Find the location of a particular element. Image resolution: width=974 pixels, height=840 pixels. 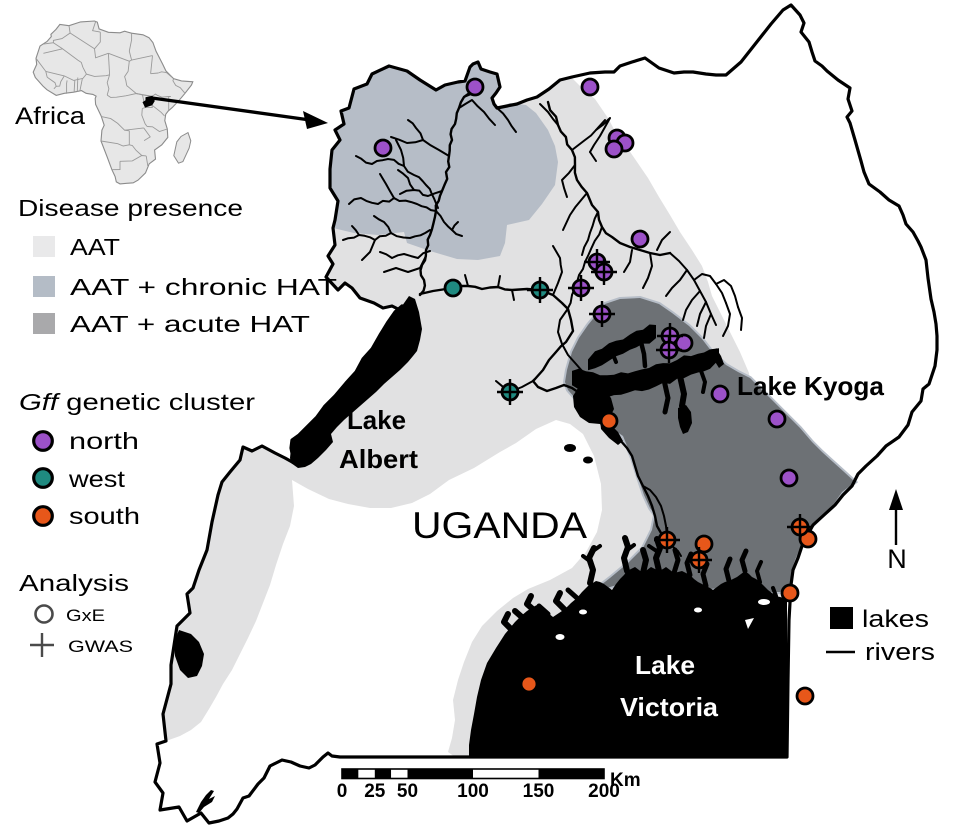

svg-text: UGANDA is located at coordinates (499, 525).